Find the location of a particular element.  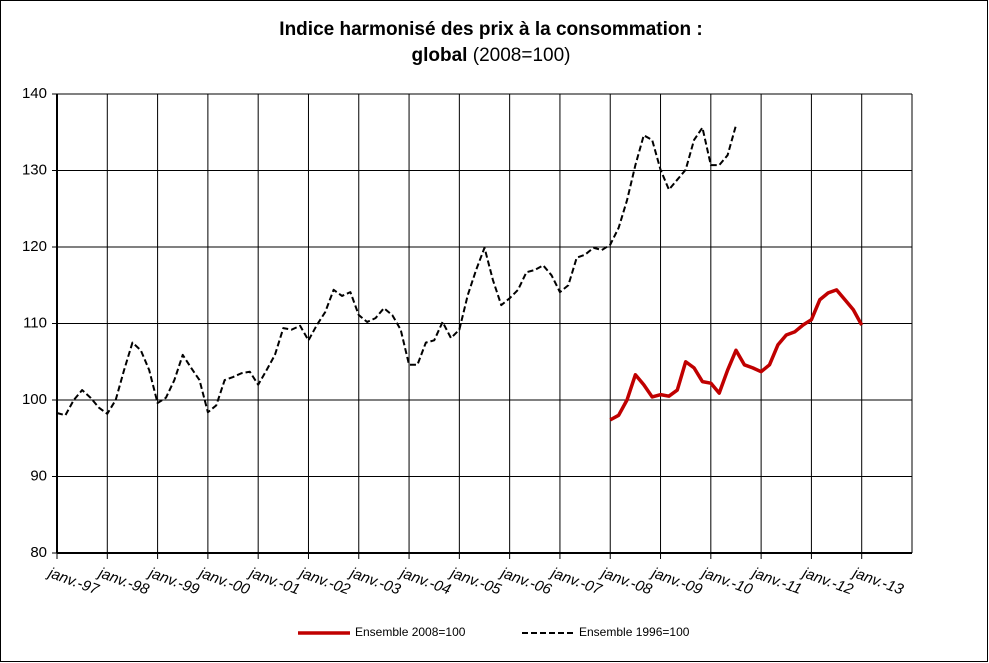

subtitle-bold: global is located at coordinates (440, 55).